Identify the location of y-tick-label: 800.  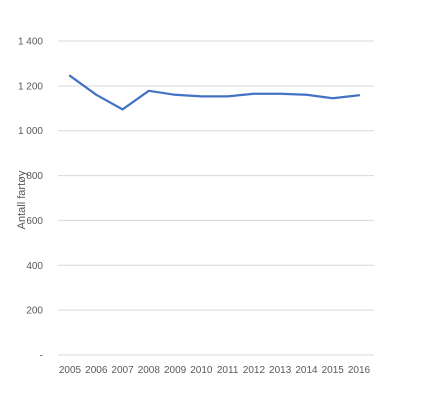
(34, 176).